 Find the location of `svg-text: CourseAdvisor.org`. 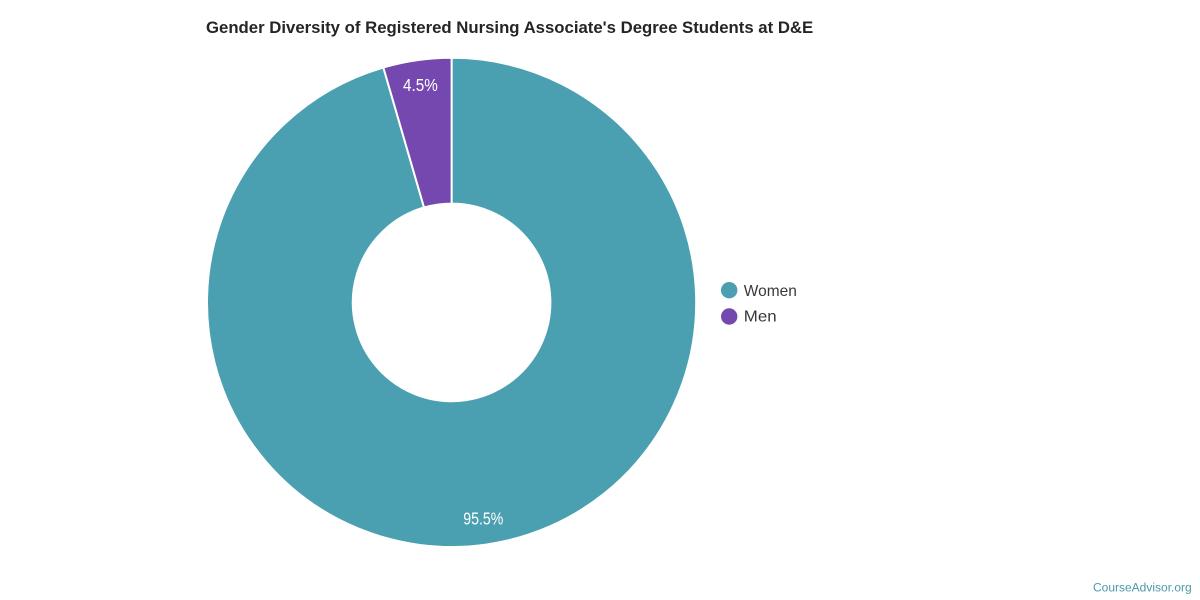

svg-text: CourseAdvisor.org is located at coordinates (1142, 588).